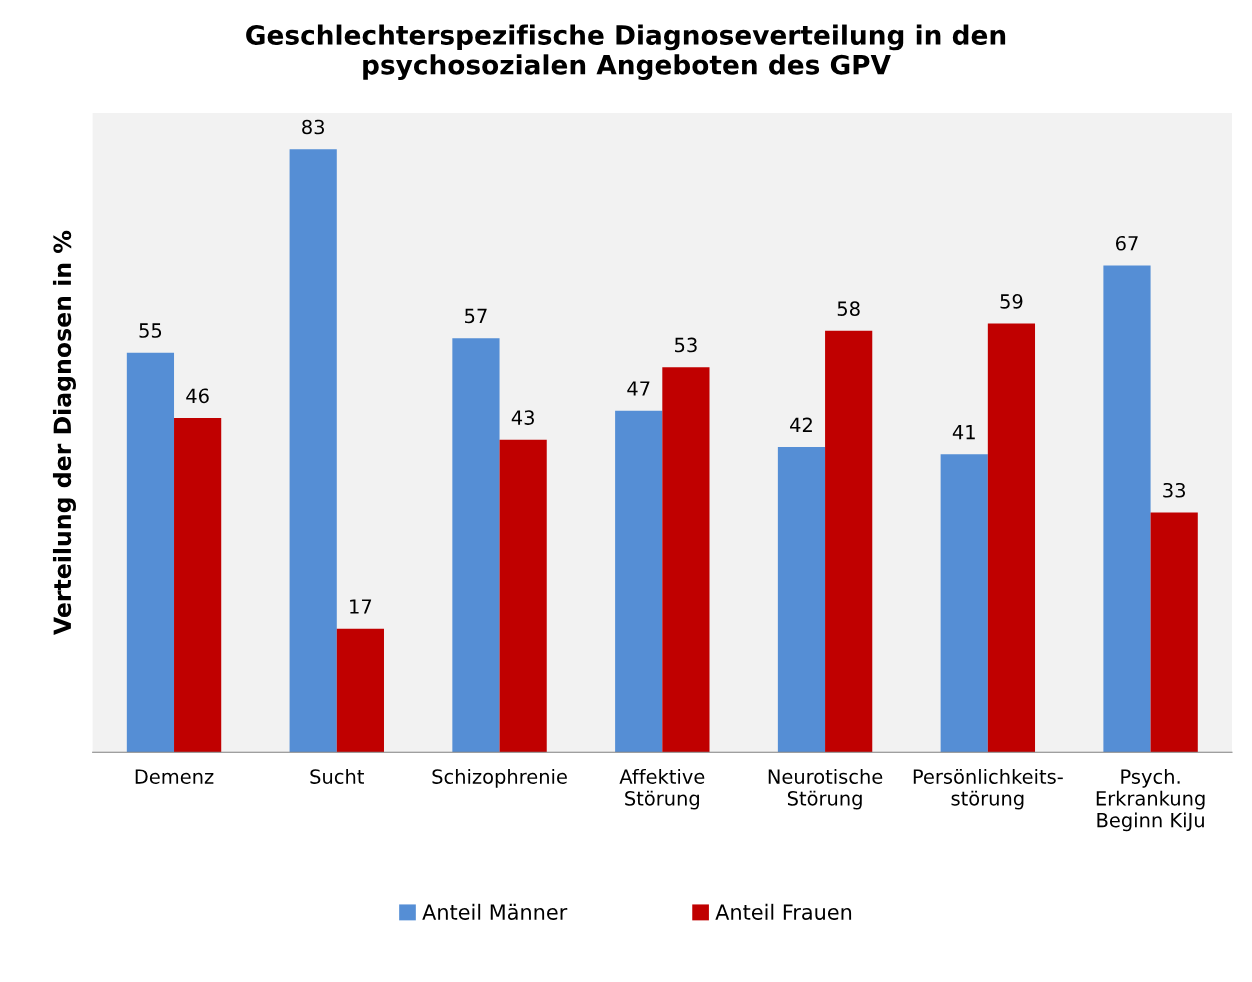 The height and width of the screenshot is (982, 1252). I want to click on data-label: 33, so click(1174, 490).